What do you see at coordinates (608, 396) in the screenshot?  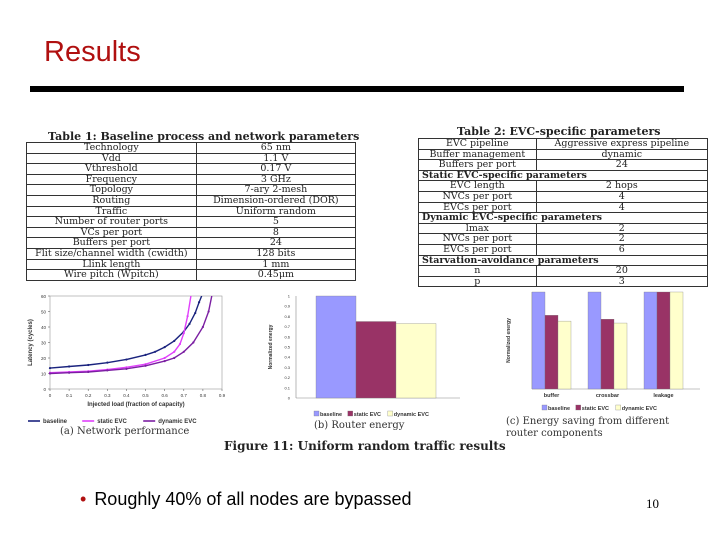 I see `category-label: crossbar` at bounding box center [608, 396].